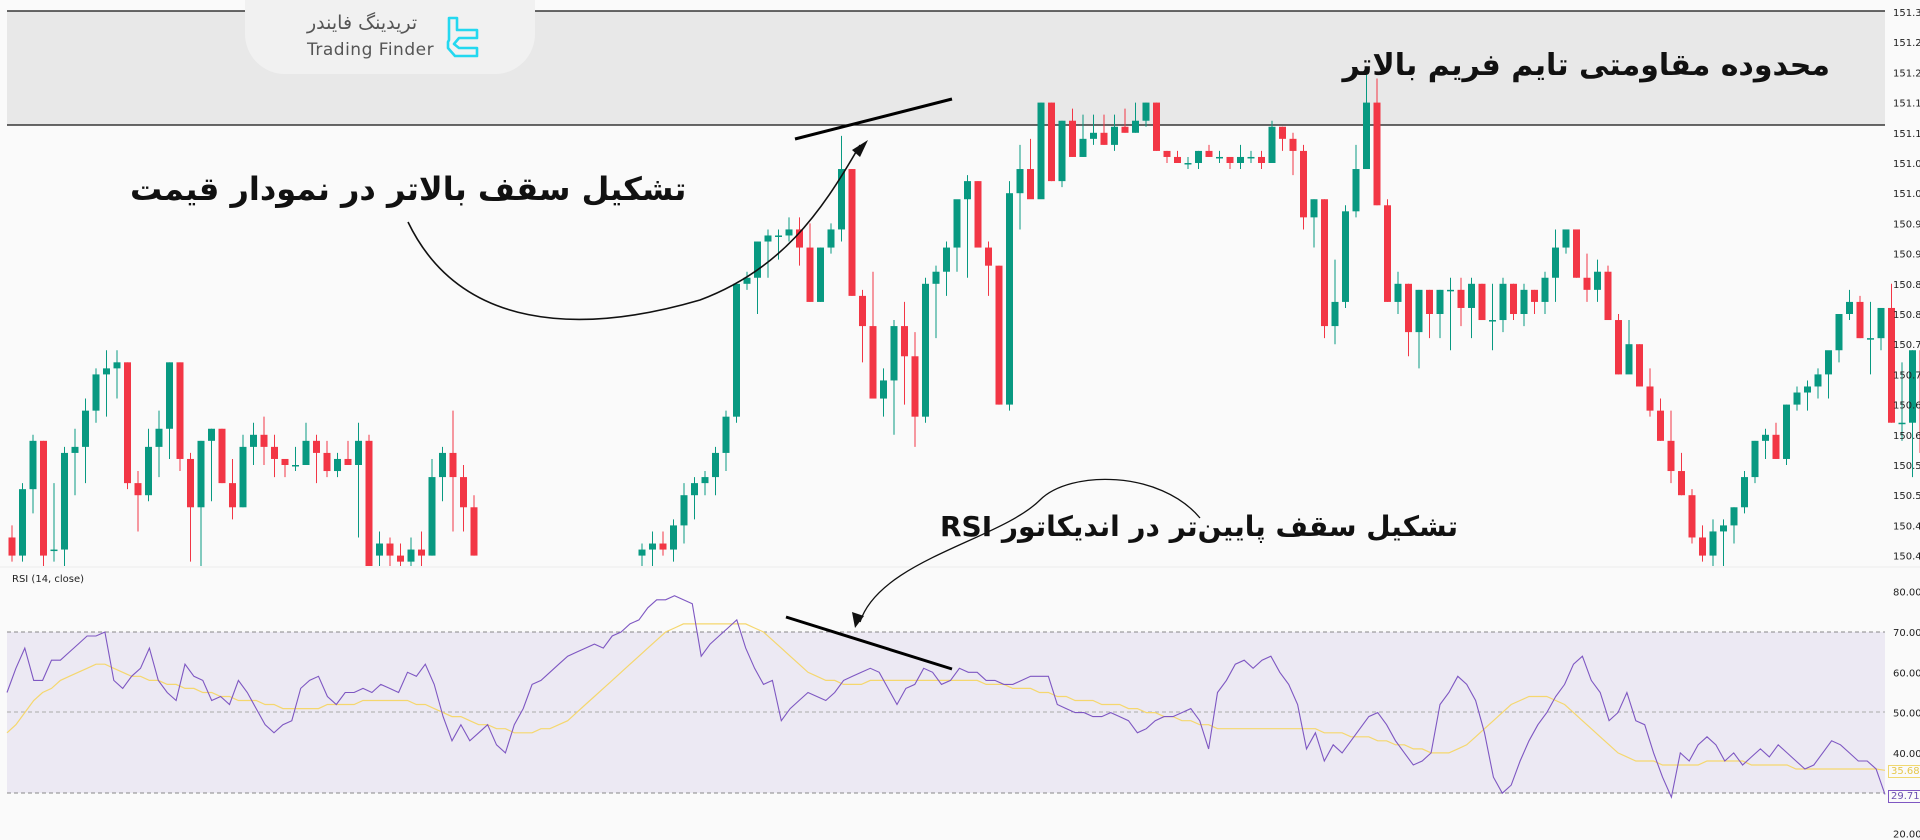 This screenshot has height=840, width=1920. What do you see at coordinates (1906, 557) in the screenshot?
I see `price-tick-label: 150.400` at bounding box center [1906, 557].